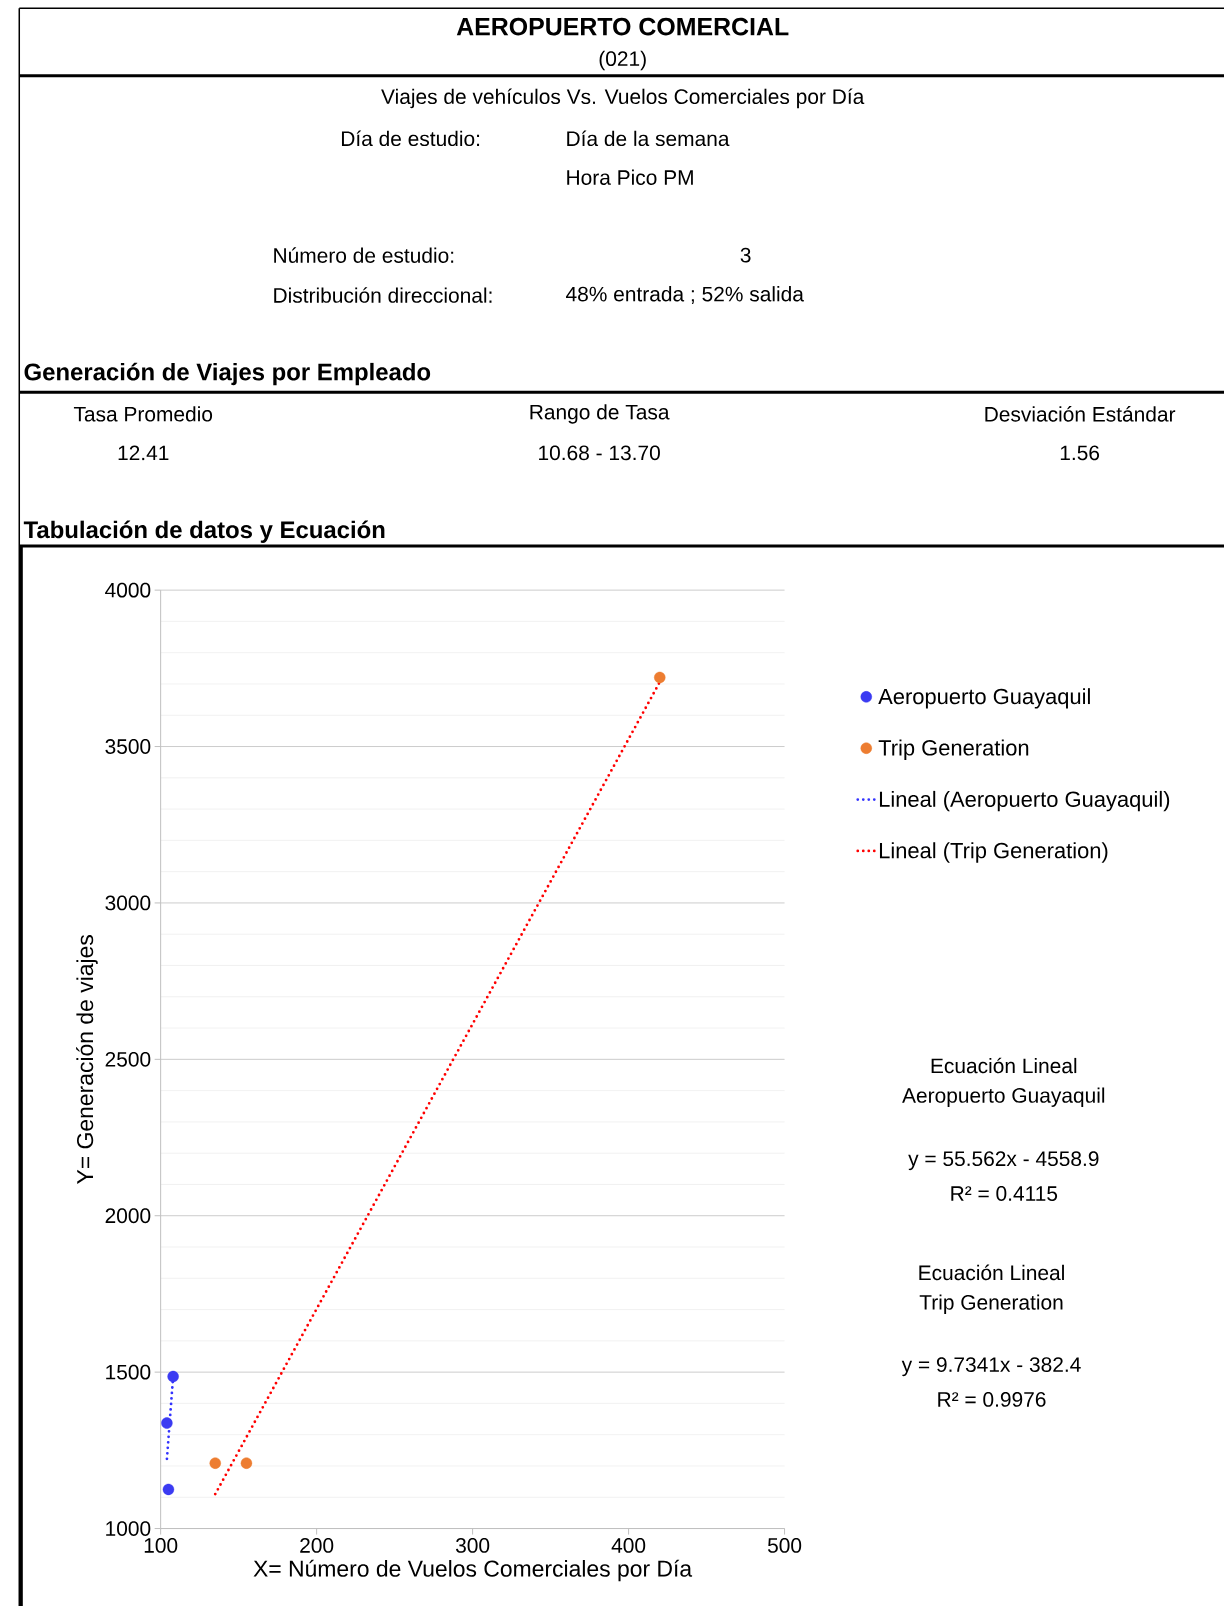  Describe the element at coordinates (128, 1528) in the screenshot. I see `y-tick-label: 1000` at that location.